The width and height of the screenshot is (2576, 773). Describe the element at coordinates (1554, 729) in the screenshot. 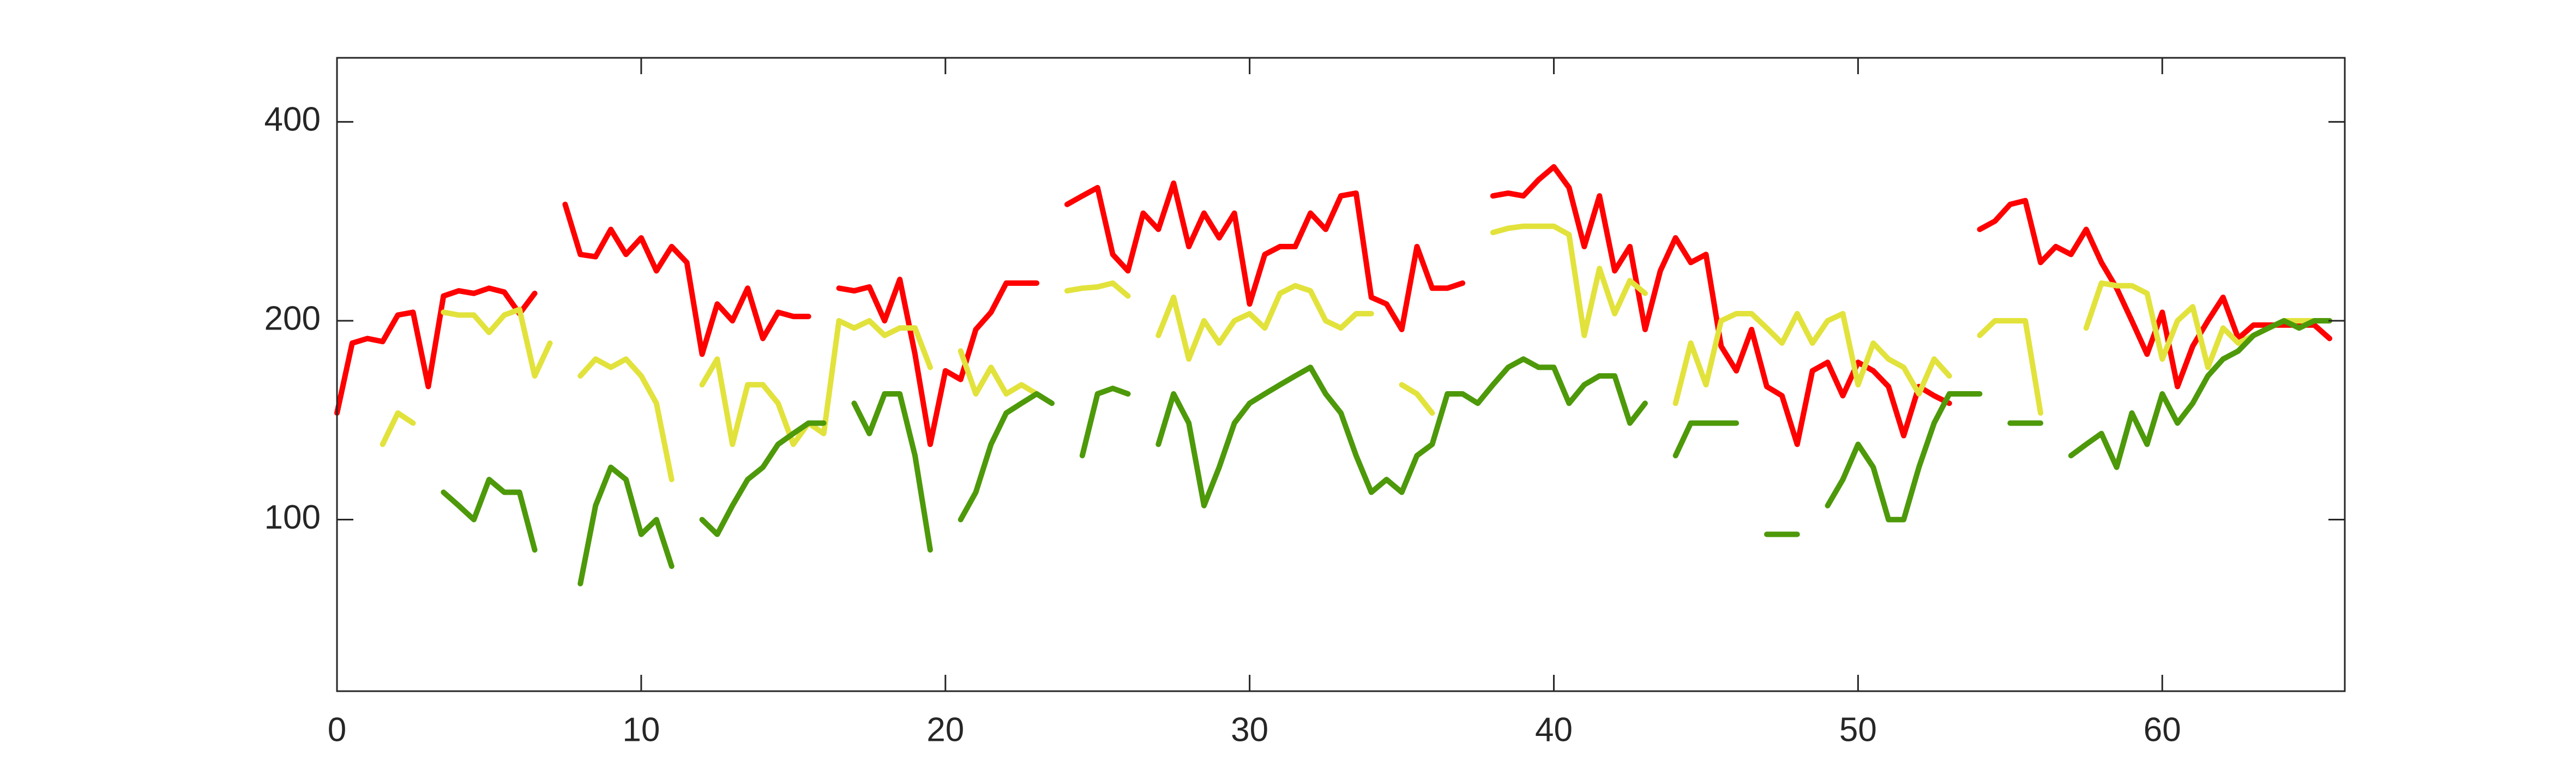

I see `x-tick-label: 40` at that location.